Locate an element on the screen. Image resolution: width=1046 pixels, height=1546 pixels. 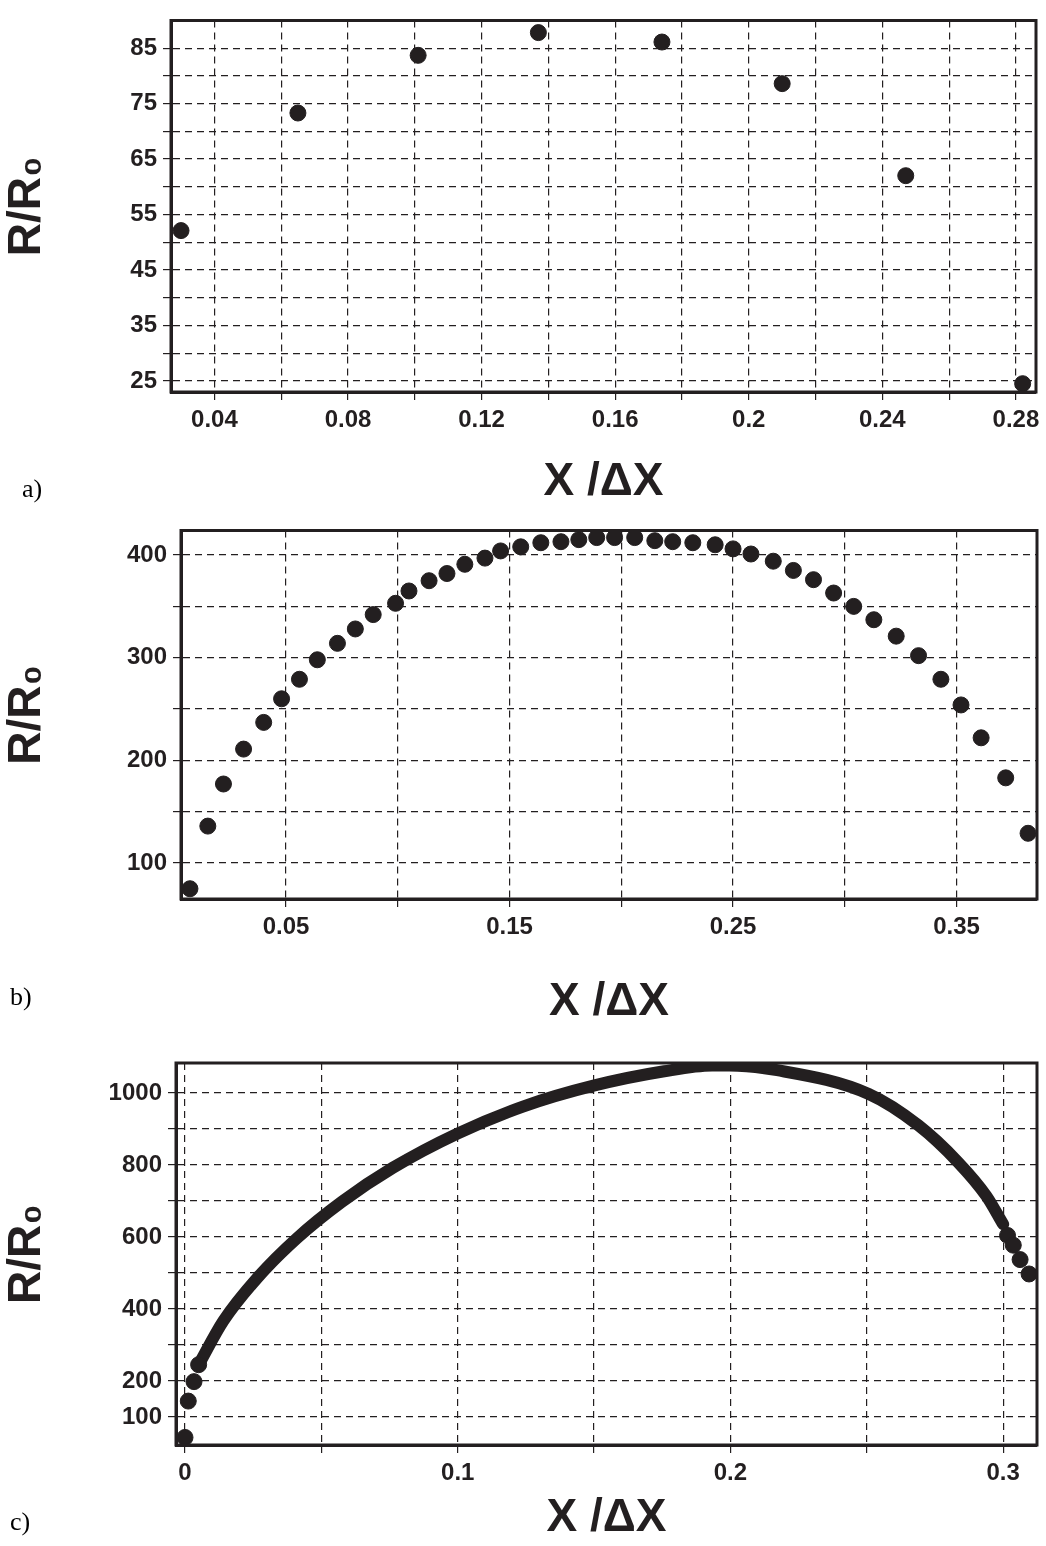
x-tick-label: 0.28 is located at coordinates (1016, 419).